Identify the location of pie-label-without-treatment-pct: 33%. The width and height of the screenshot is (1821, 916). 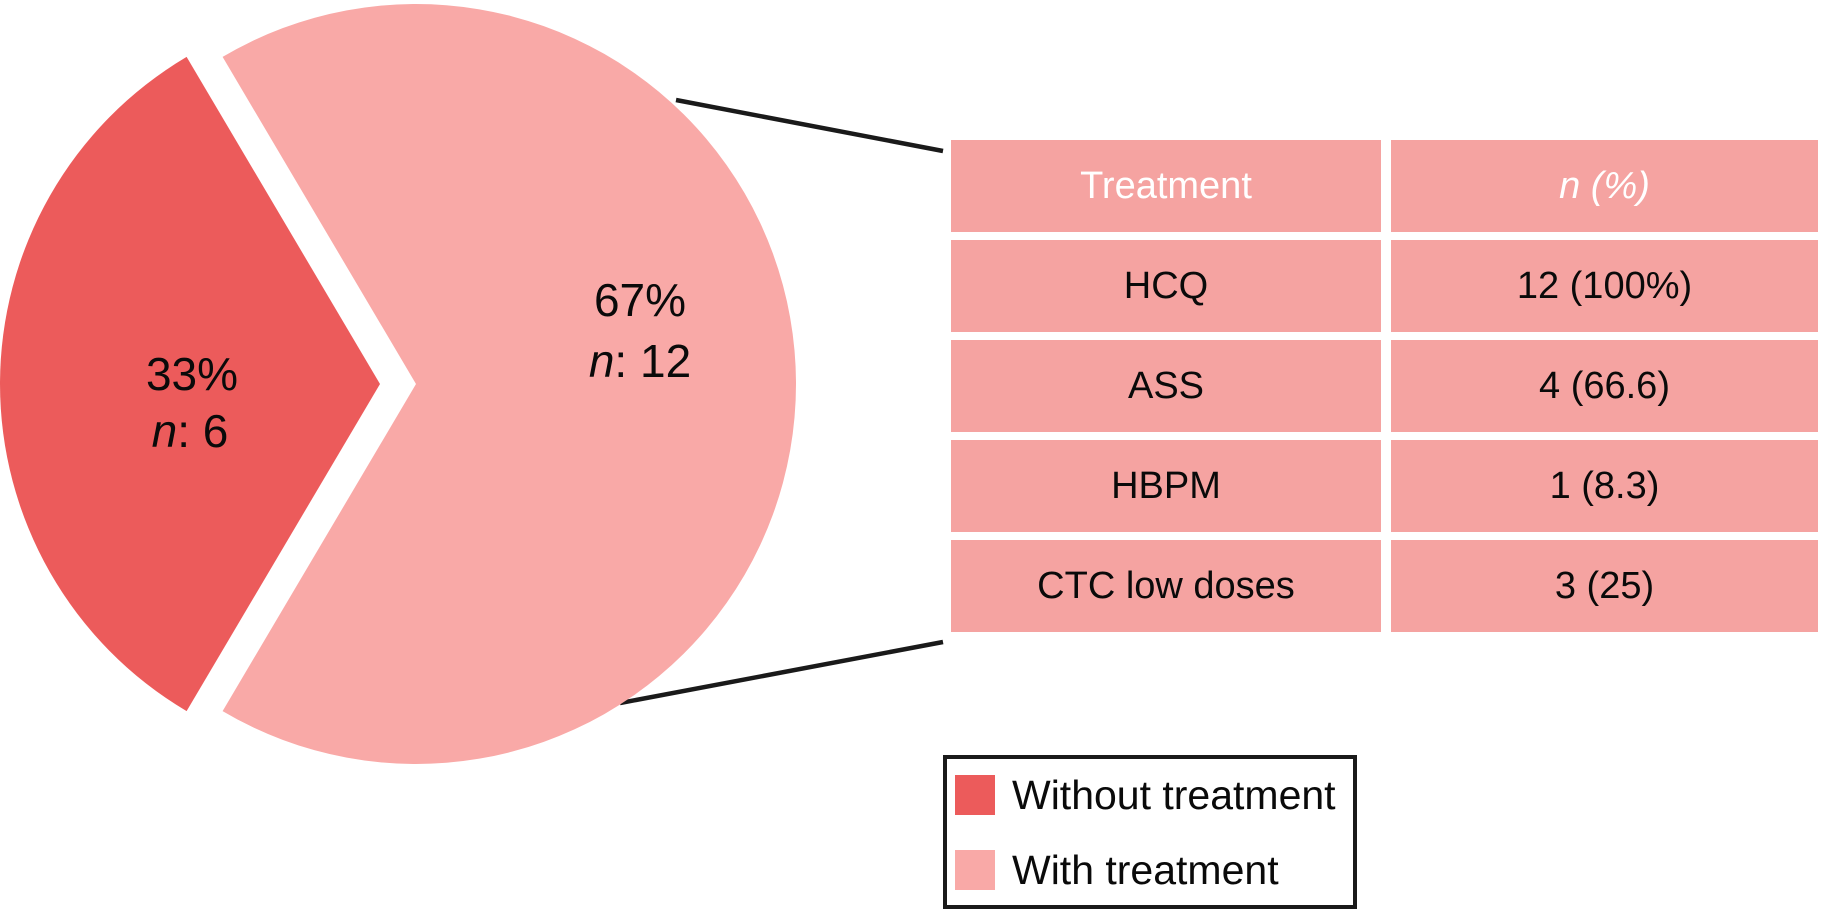
(192, 374).